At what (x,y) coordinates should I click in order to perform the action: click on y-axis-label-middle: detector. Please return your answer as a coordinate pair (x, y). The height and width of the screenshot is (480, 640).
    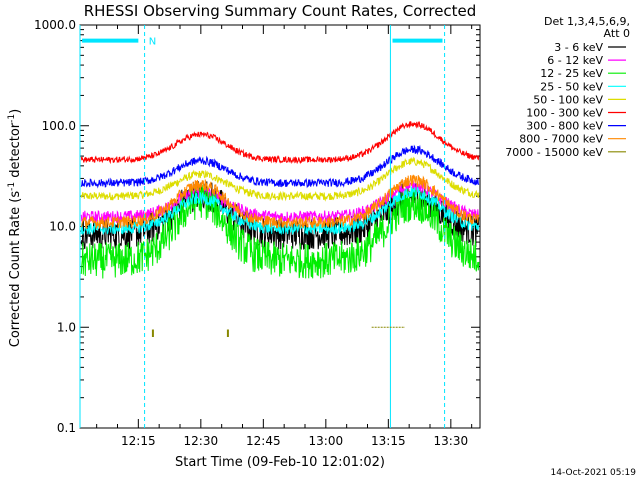
    Looking at the image, I should click on (15, 152).